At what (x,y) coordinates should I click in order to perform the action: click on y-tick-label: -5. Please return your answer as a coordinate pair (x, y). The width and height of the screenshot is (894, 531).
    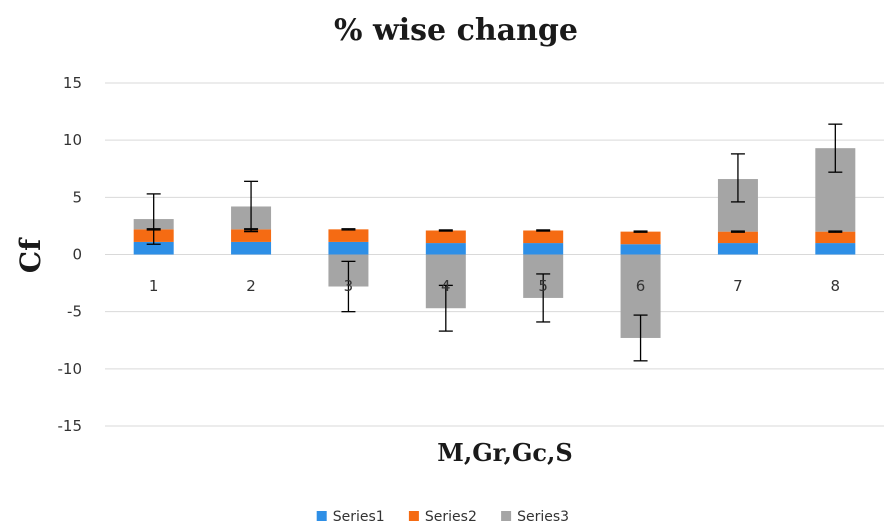
    Looking at the image, I should click on (74, 312).